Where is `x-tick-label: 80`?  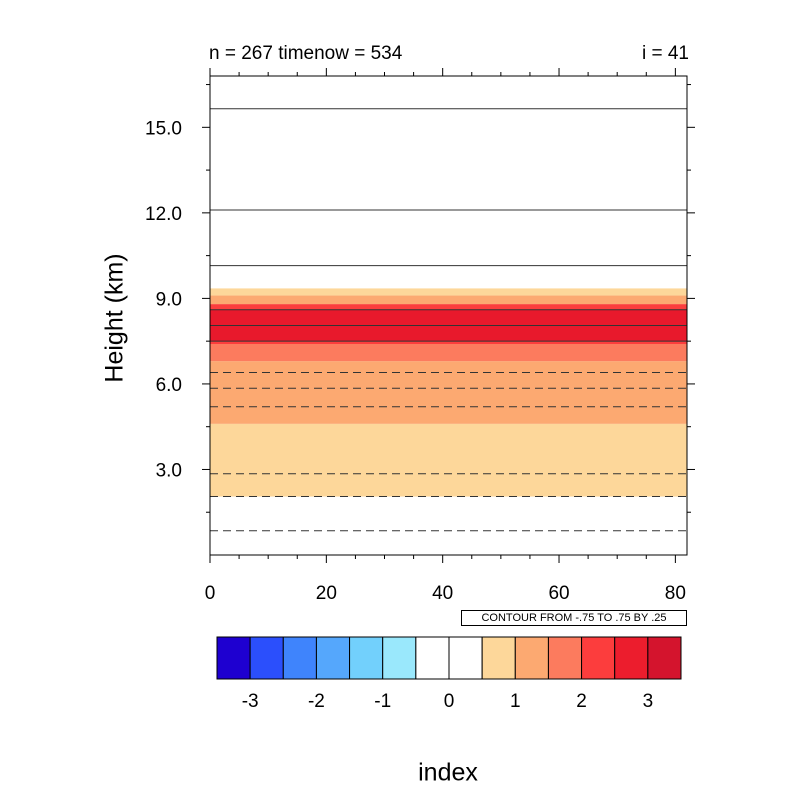
x-tick-label: 80 is located at coordinates (675, 593).